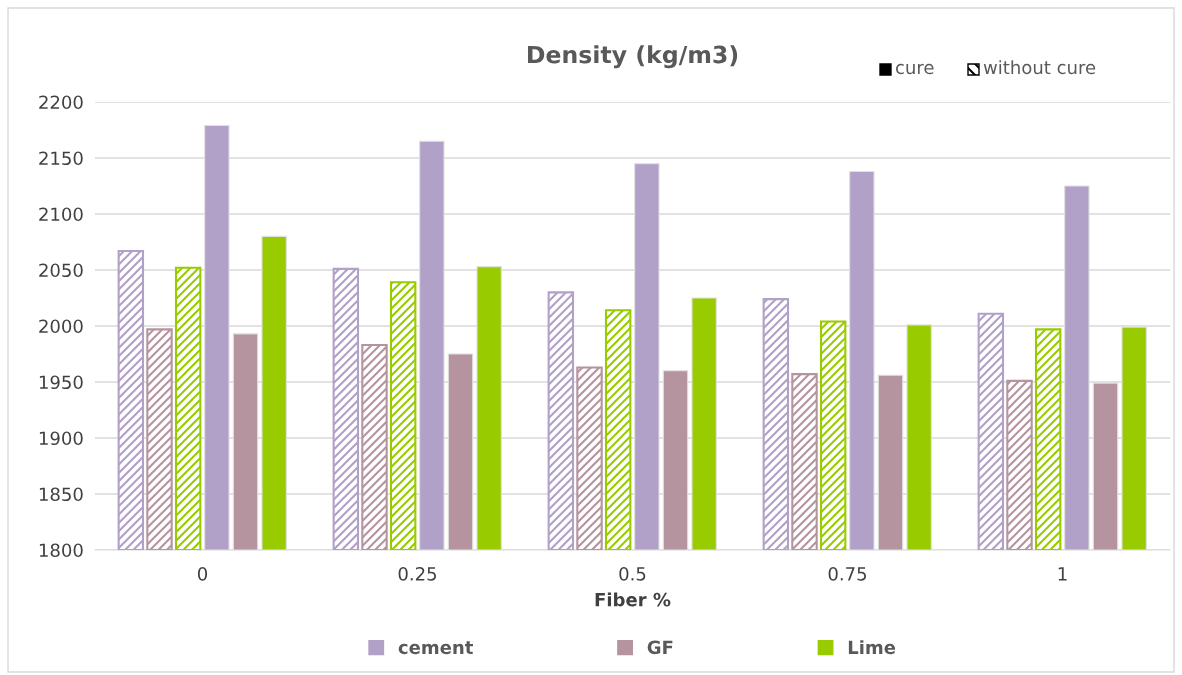 The width and height of the screenshot is (1182, 675). What do you see at coordinates (633, 599) in the screenshot?
I see `x-axis-title: Fiber %` at bounding box center [633, 599].